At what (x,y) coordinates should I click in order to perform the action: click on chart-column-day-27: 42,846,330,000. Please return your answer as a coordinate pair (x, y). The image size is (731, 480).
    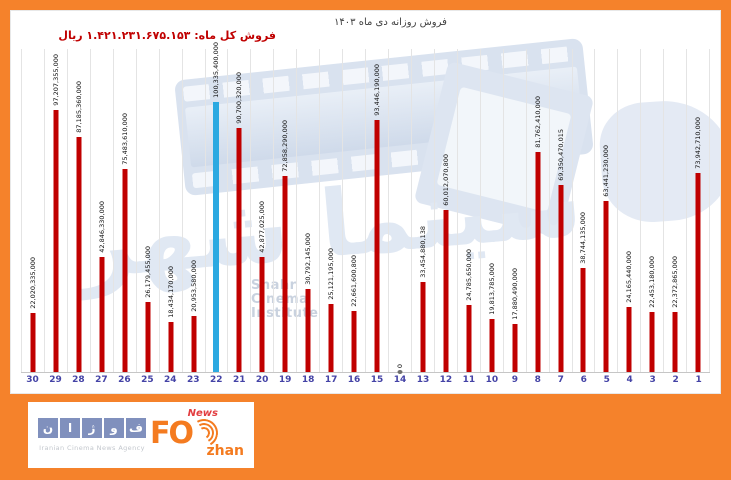
    Looking at the image, I should click on (102, 210).